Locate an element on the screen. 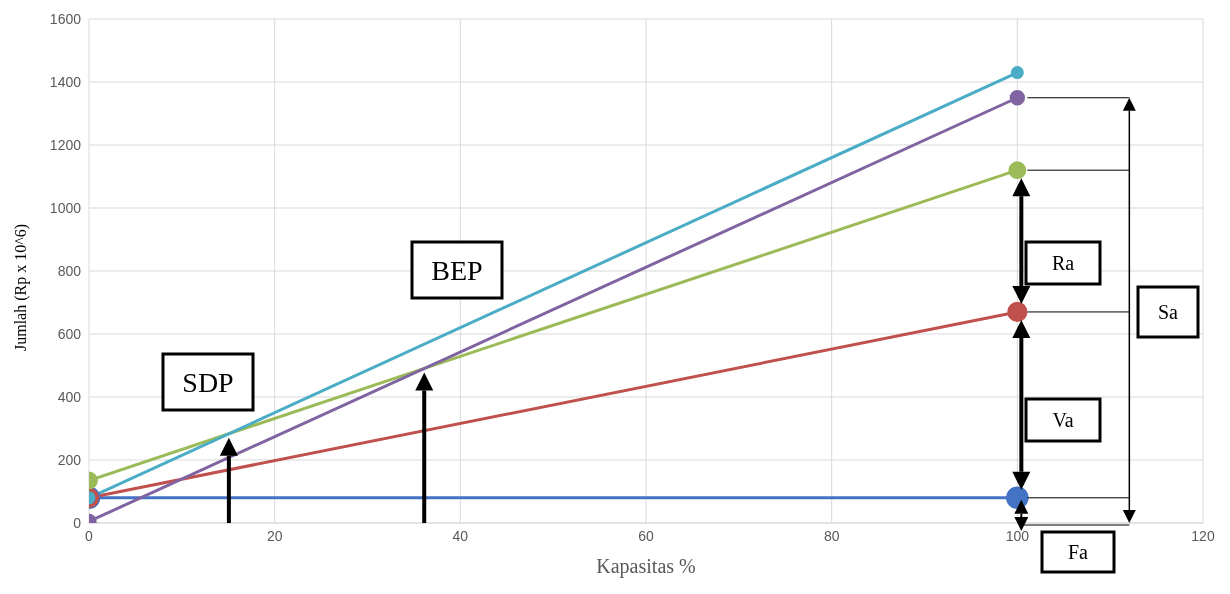 The width and height of the screenshot is (1230, 594). y-tick-label: 0 is located at coordinates (77, 522).